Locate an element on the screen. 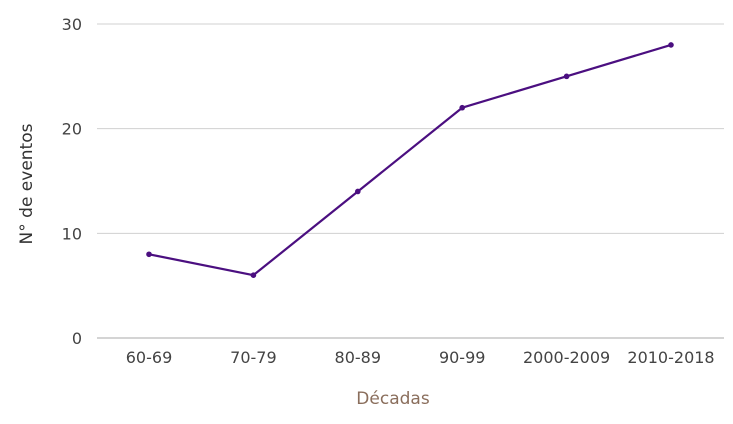  x-tick-label: 80-89 is located at coordinates (358, 357).